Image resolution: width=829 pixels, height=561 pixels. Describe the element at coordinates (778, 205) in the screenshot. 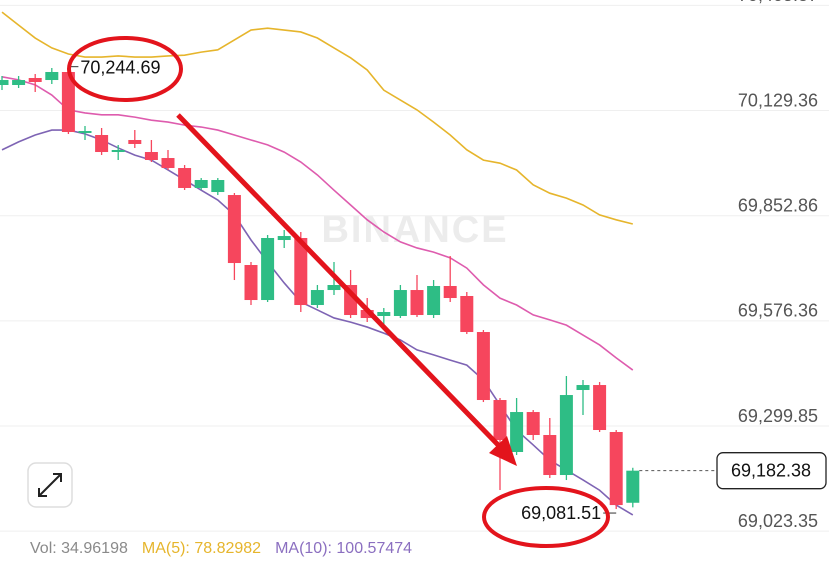

I see `y-tick-label: 69,852.86` at that location.